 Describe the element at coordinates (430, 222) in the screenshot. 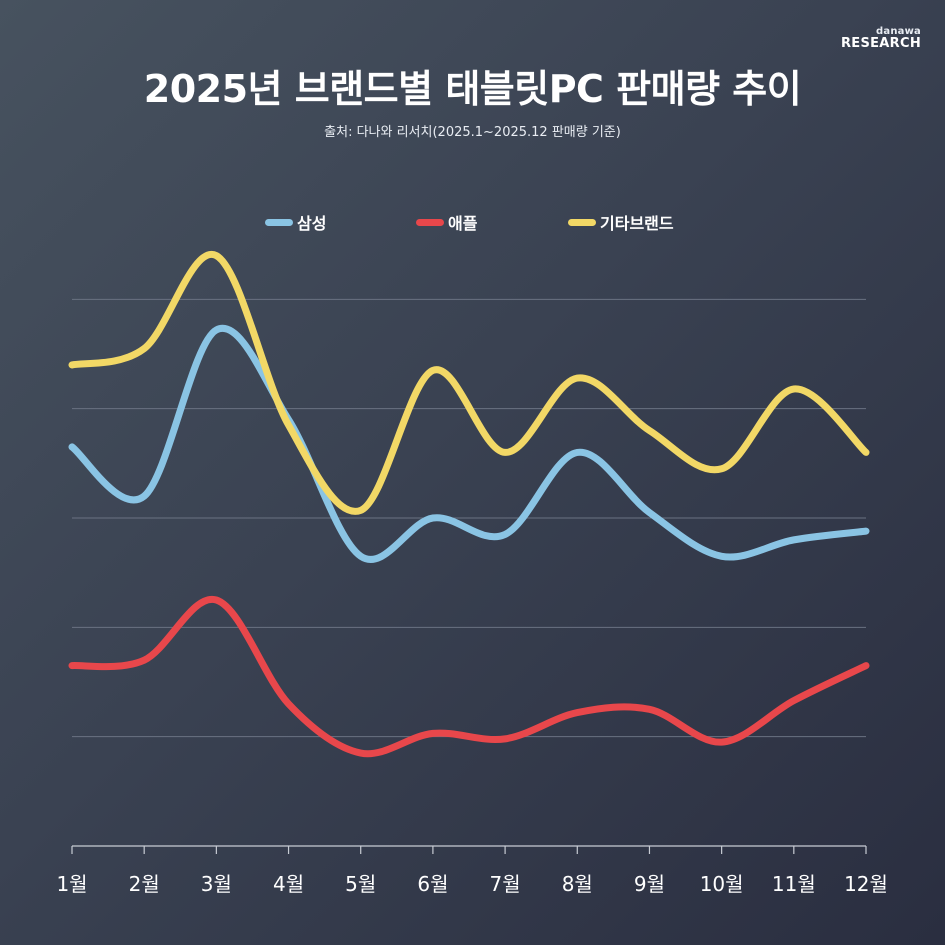

I see `legend-swatch-apple` at that location.